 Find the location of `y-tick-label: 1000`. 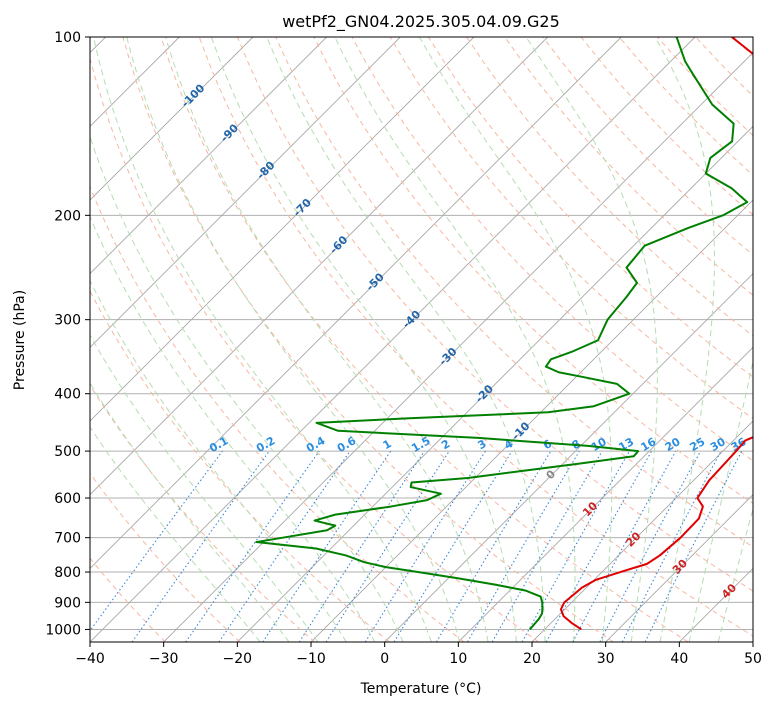

y-tick-label: 1000 is located at coordinates (63, 630).